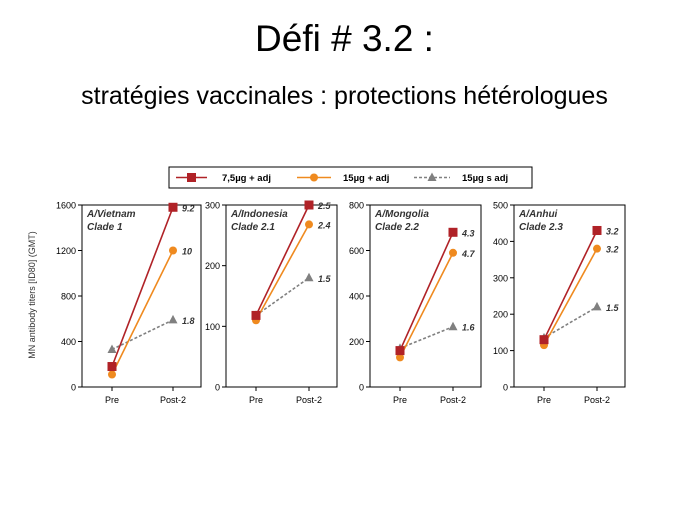 Image resolution: width=689 pixels, height=517 pixels. Describe the element at coordinates (344, 38) in the screenshot. I see `slide-title: Défi # 3.2 :` at that location.